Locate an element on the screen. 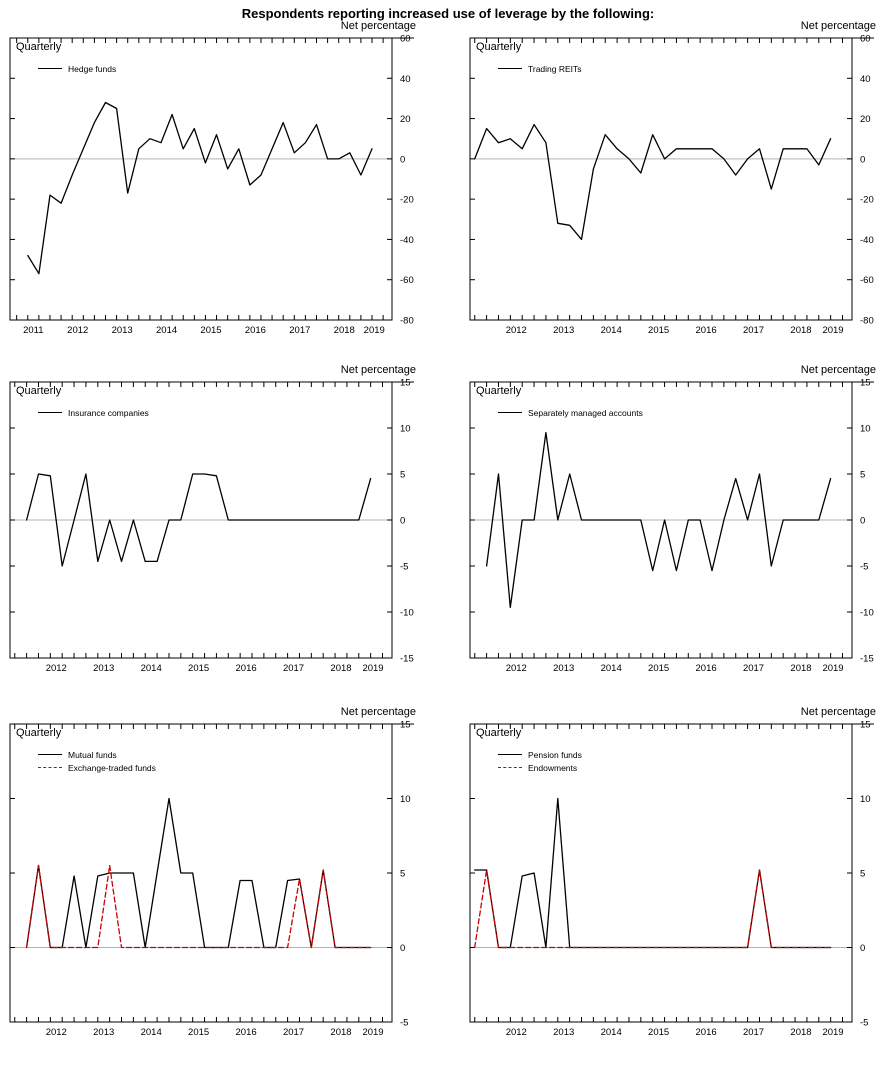 The image size is (896, 1066). legend-item: Separately managed accounts is located at coordinates (570, 412).